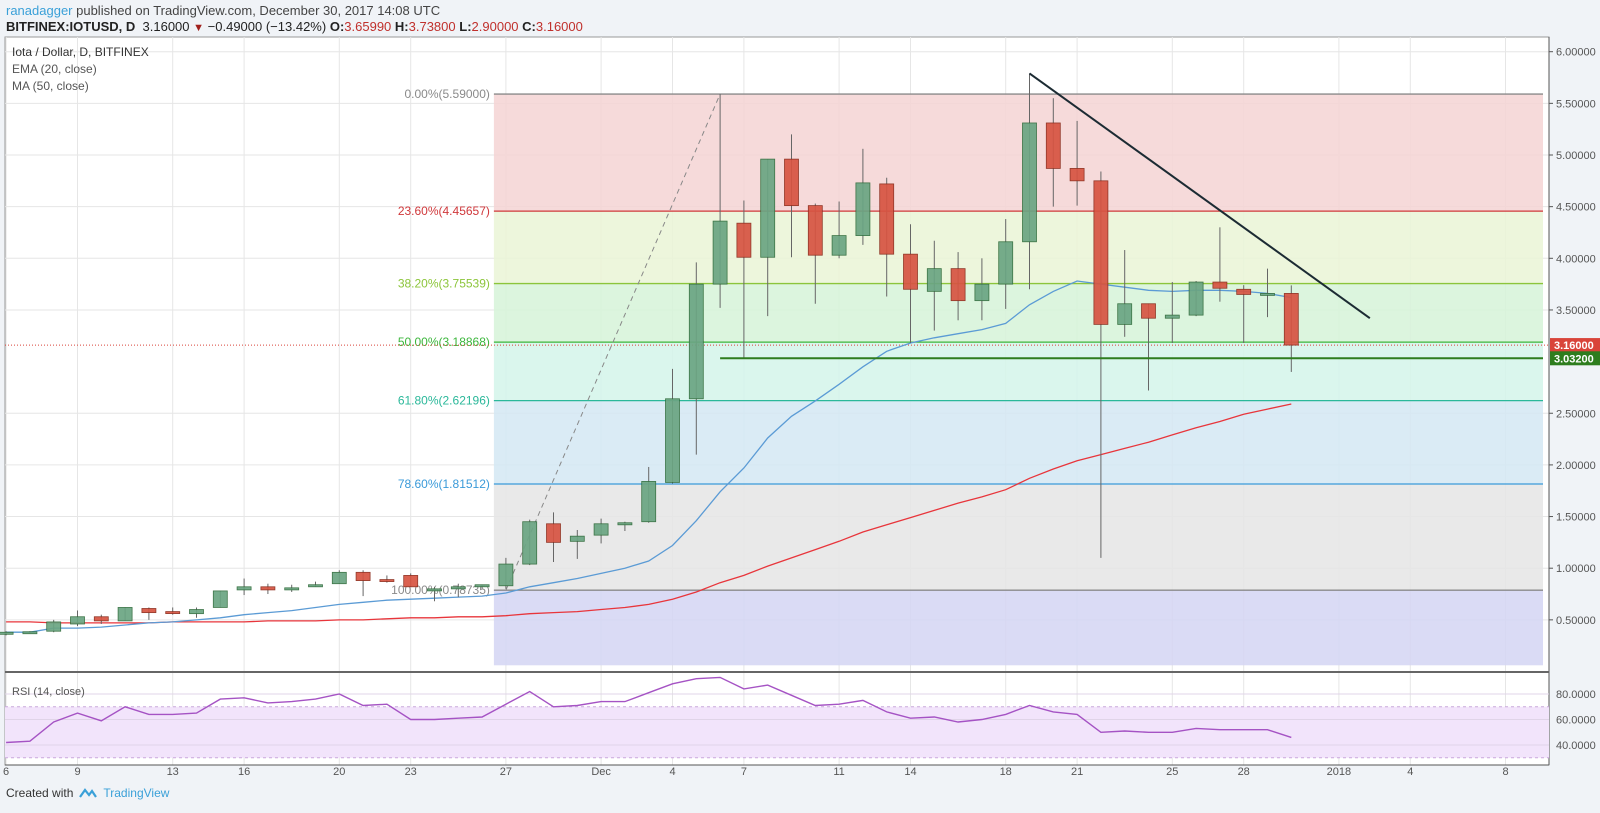 This screenshot has width=1600, height=813. Describe the element at coordinates (267, 26) in the screenshot. I see `price-change: −0.49000 (−13.42%)` at that location.